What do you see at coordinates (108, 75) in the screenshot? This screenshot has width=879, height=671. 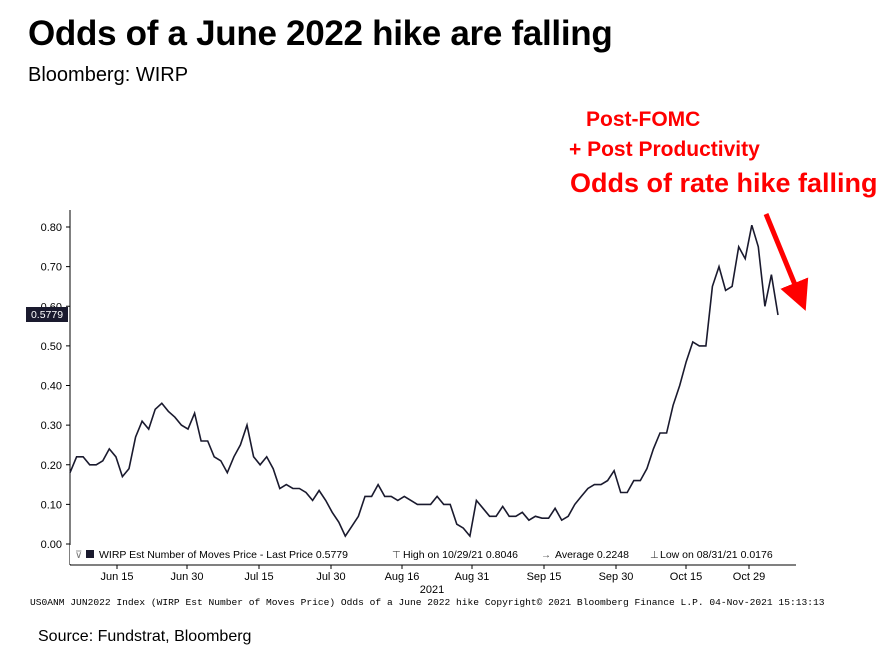 I see `chart-subtitle: Bloomberg: WIRP` at bounding box center [108, 75].